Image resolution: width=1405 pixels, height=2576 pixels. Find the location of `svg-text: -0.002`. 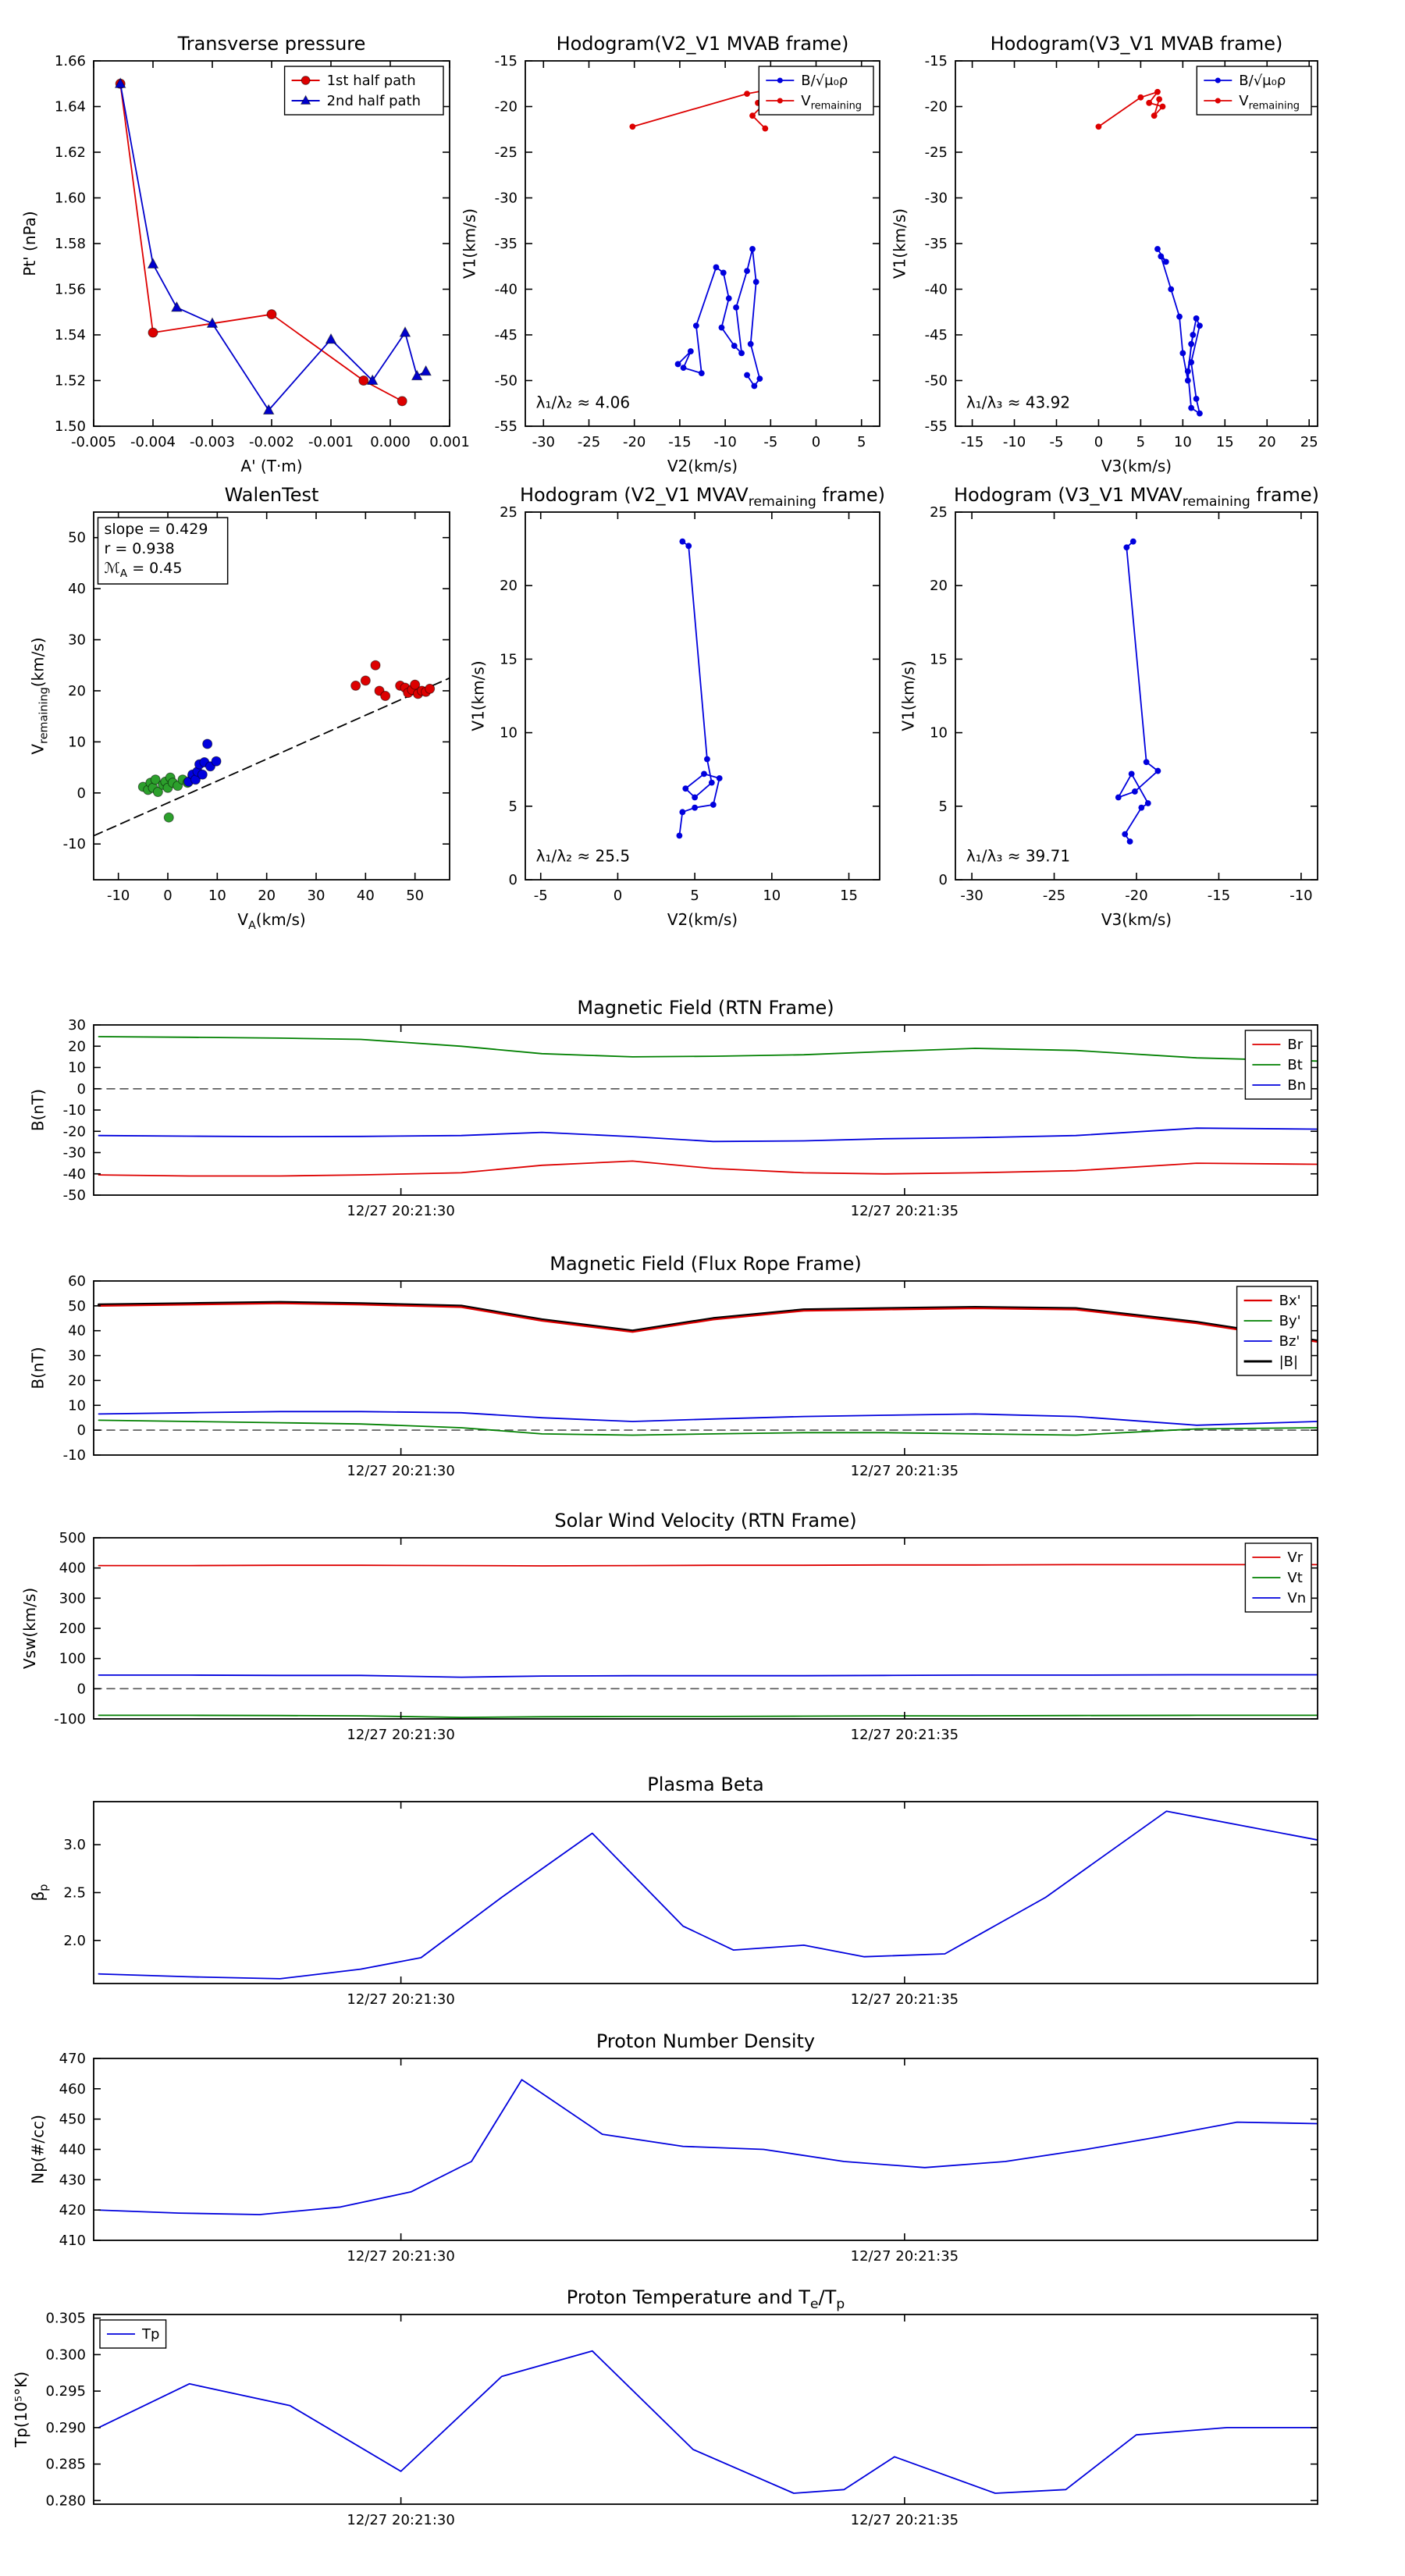

svg-text: -0.002 is located at coordinates (271, 442).